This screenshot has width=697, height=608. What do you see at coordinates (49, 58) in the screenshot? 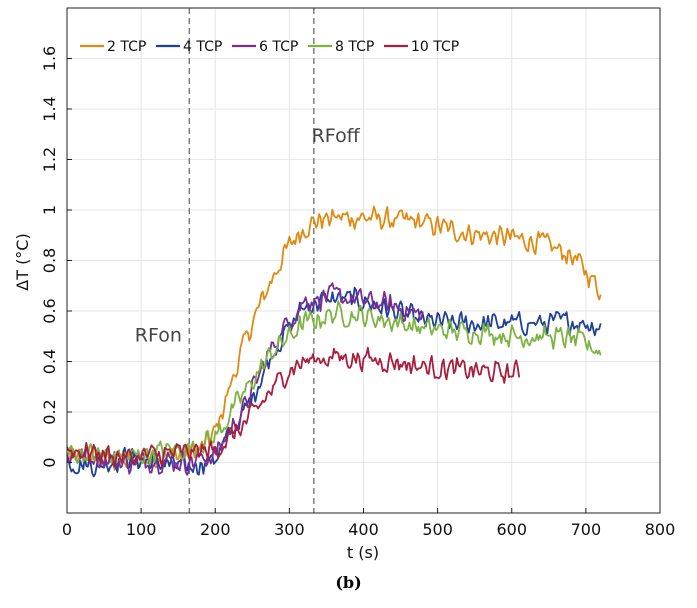
I see `y-tick-label: 1.6` at bounding box center [49, 58].